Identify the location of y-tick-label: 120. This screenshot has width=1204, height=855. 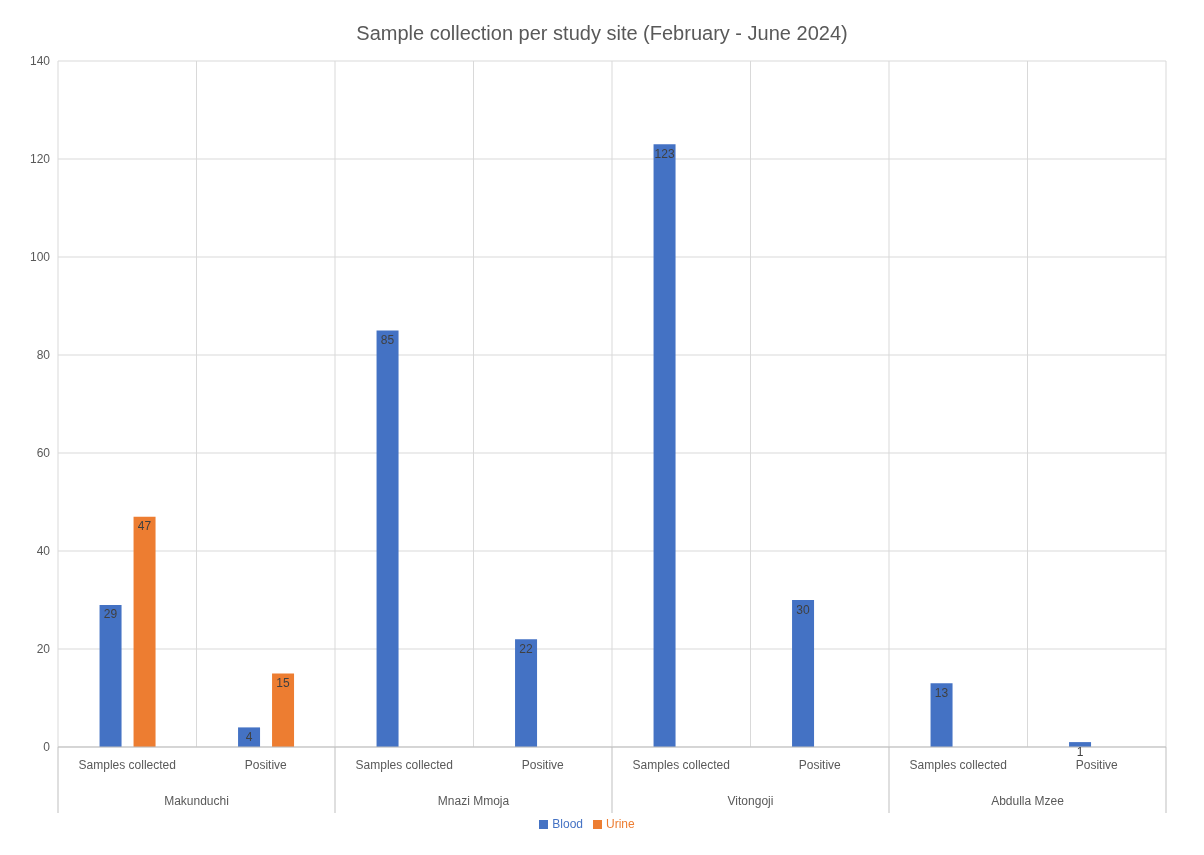
(40, 159).